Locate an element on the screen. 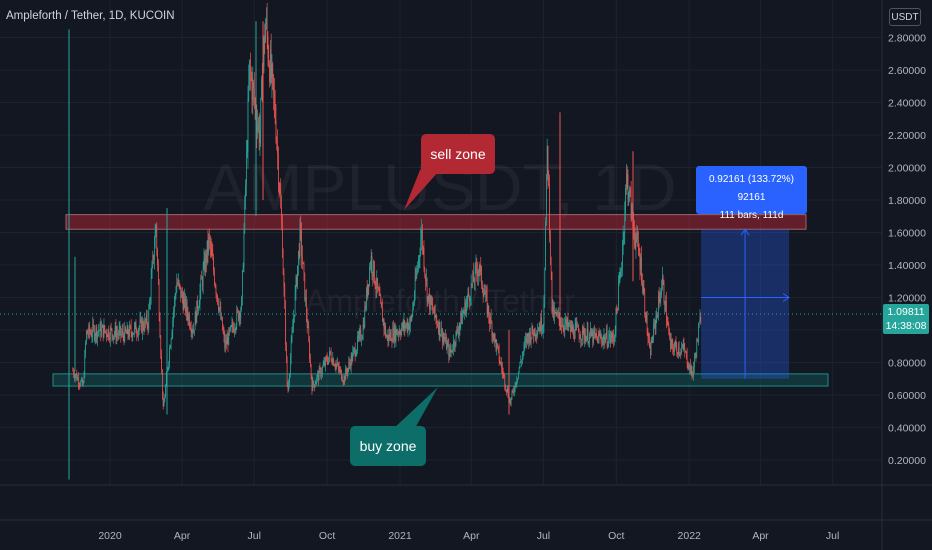 This screenshot has height=550, width=932. y-tick-label: 1.40000 is located at coordinates (907, 266).